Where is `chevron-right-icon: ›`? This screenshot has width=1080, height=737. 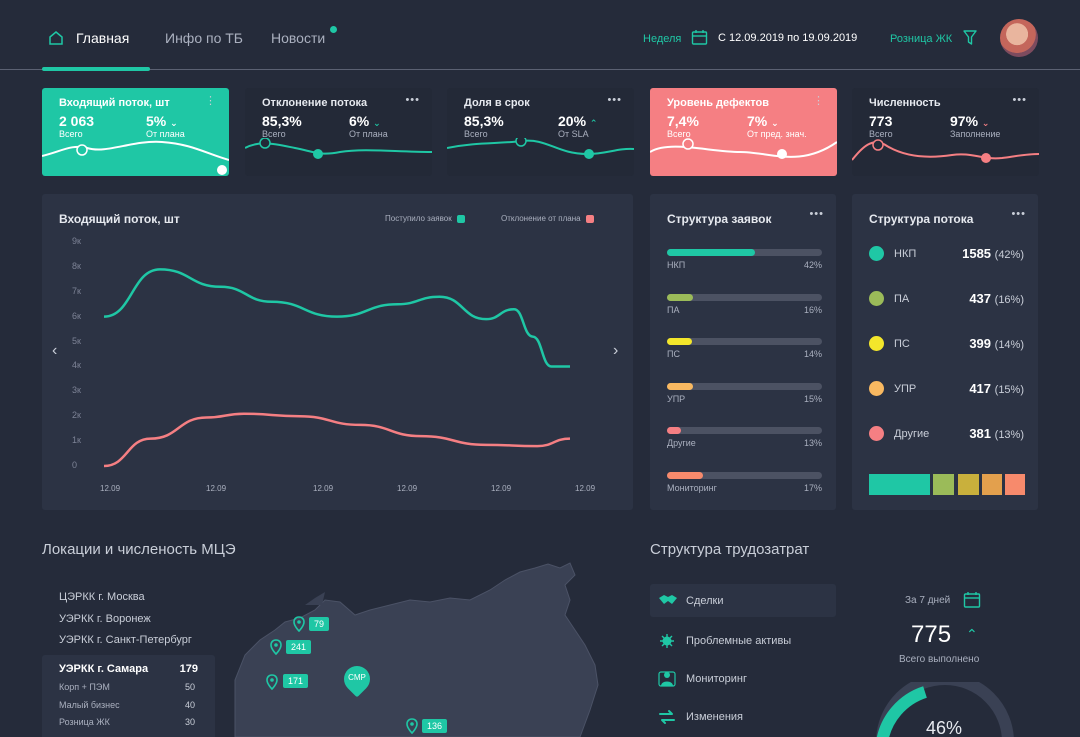
chevron-right-icon: › is located at coordinates (616, 350).